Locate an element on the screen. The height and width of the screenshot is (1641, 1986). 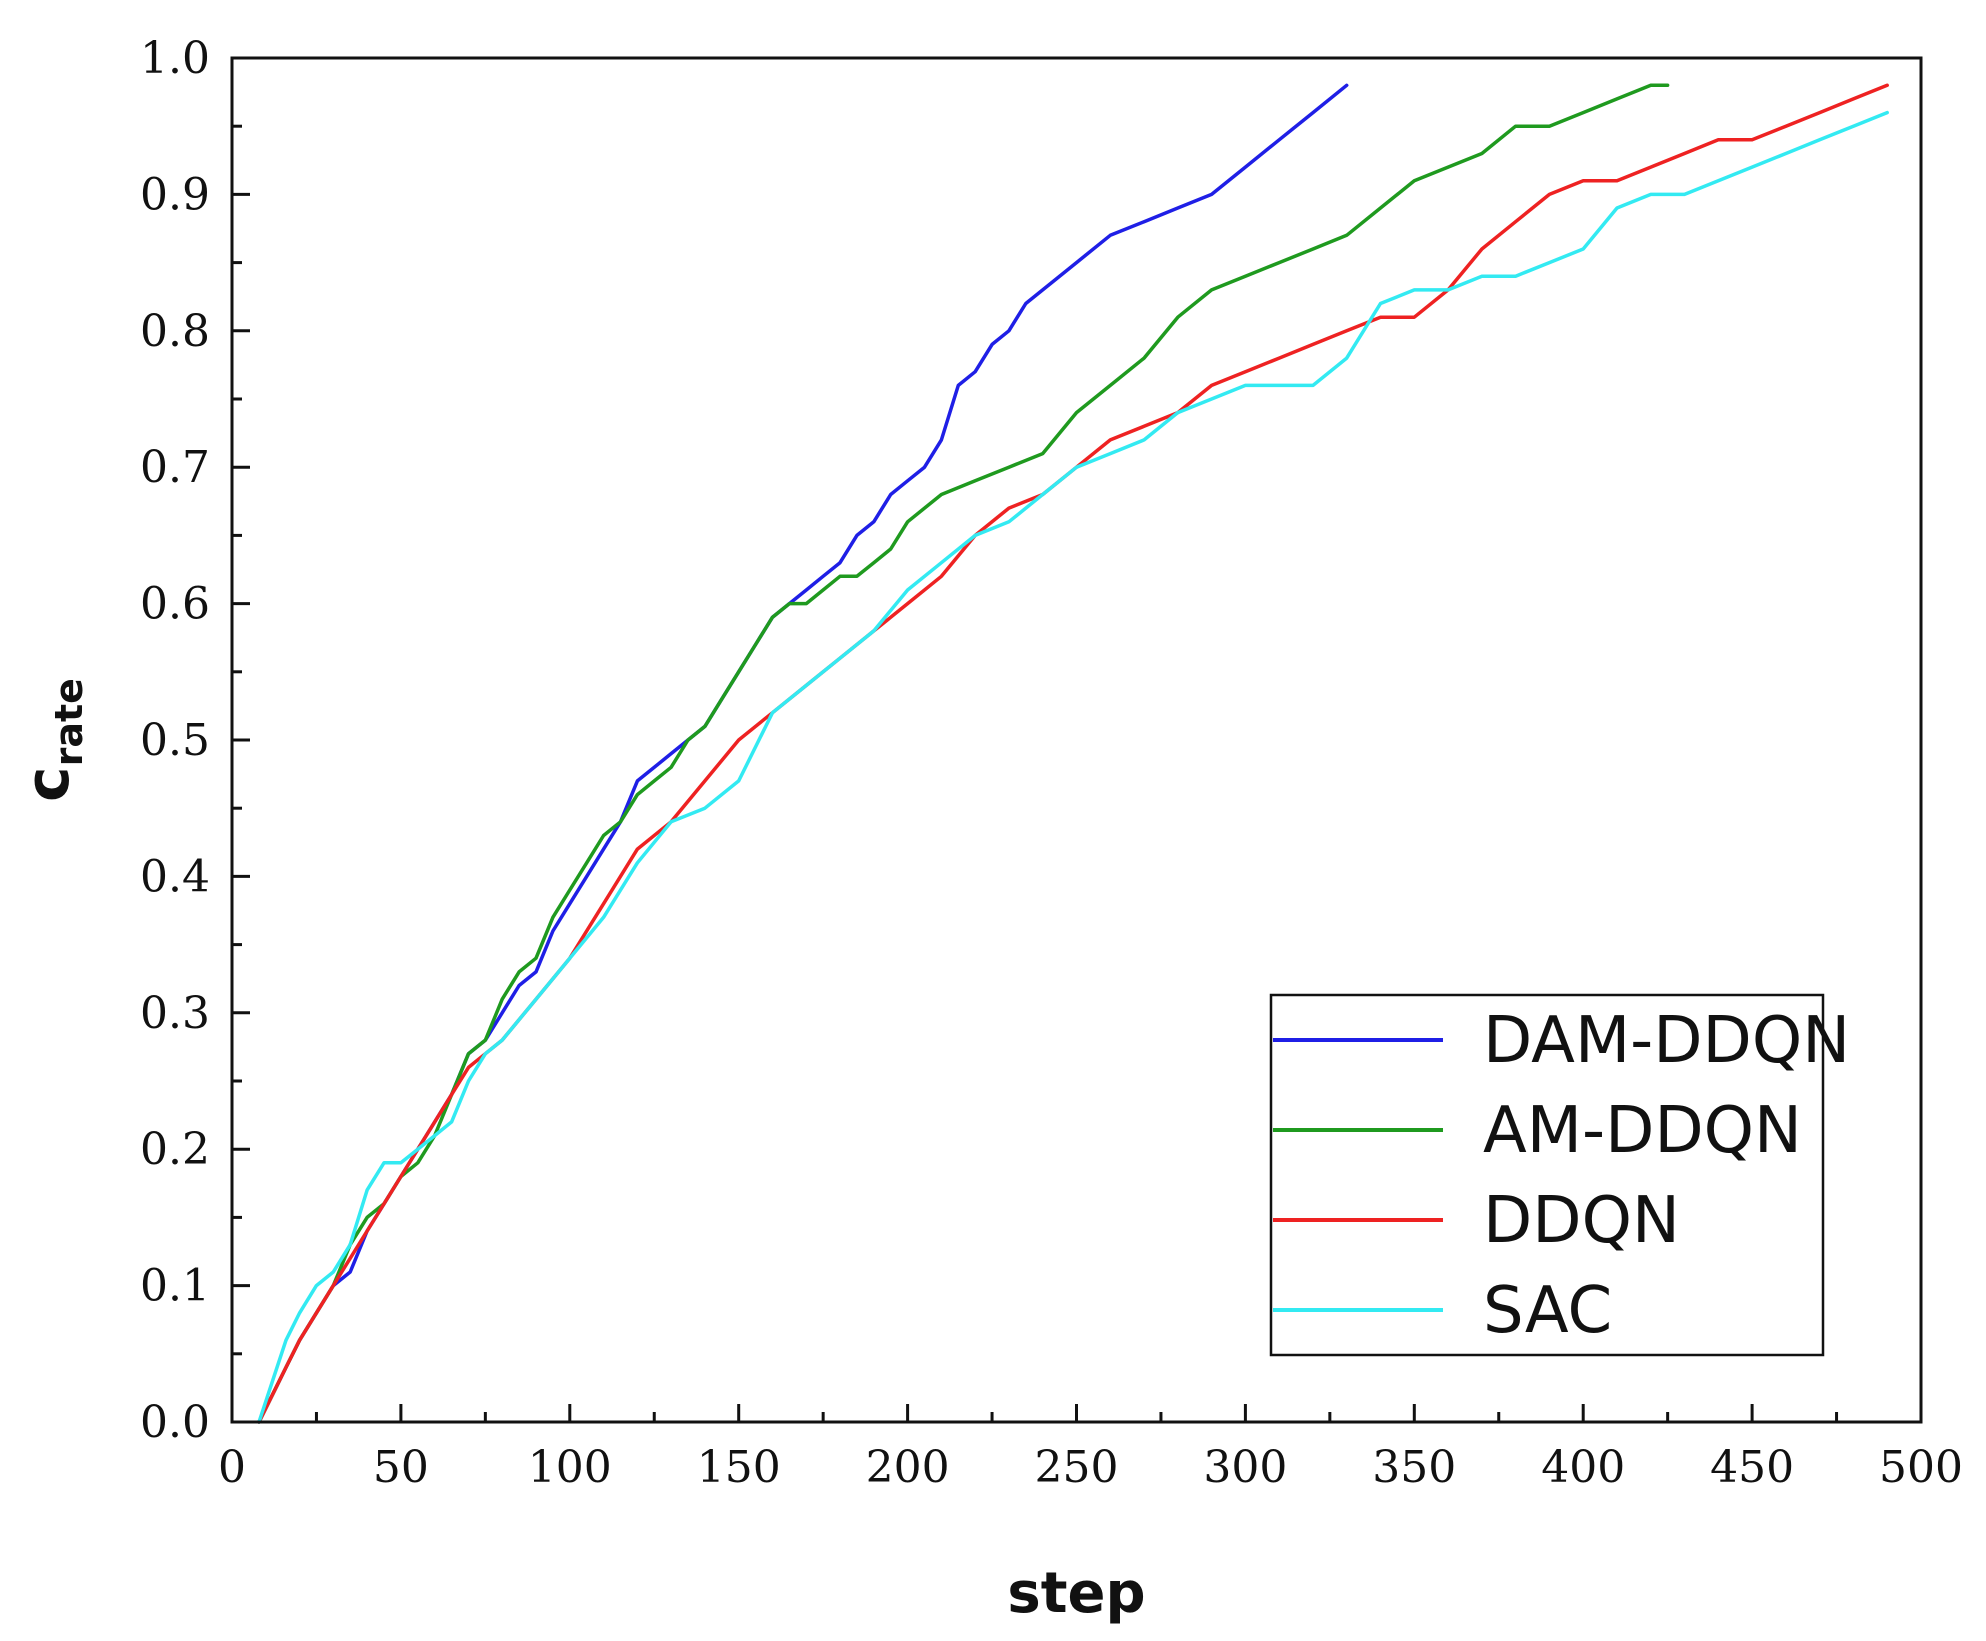
y-tick-label: 0.7 is located at coordinates (175, 467).